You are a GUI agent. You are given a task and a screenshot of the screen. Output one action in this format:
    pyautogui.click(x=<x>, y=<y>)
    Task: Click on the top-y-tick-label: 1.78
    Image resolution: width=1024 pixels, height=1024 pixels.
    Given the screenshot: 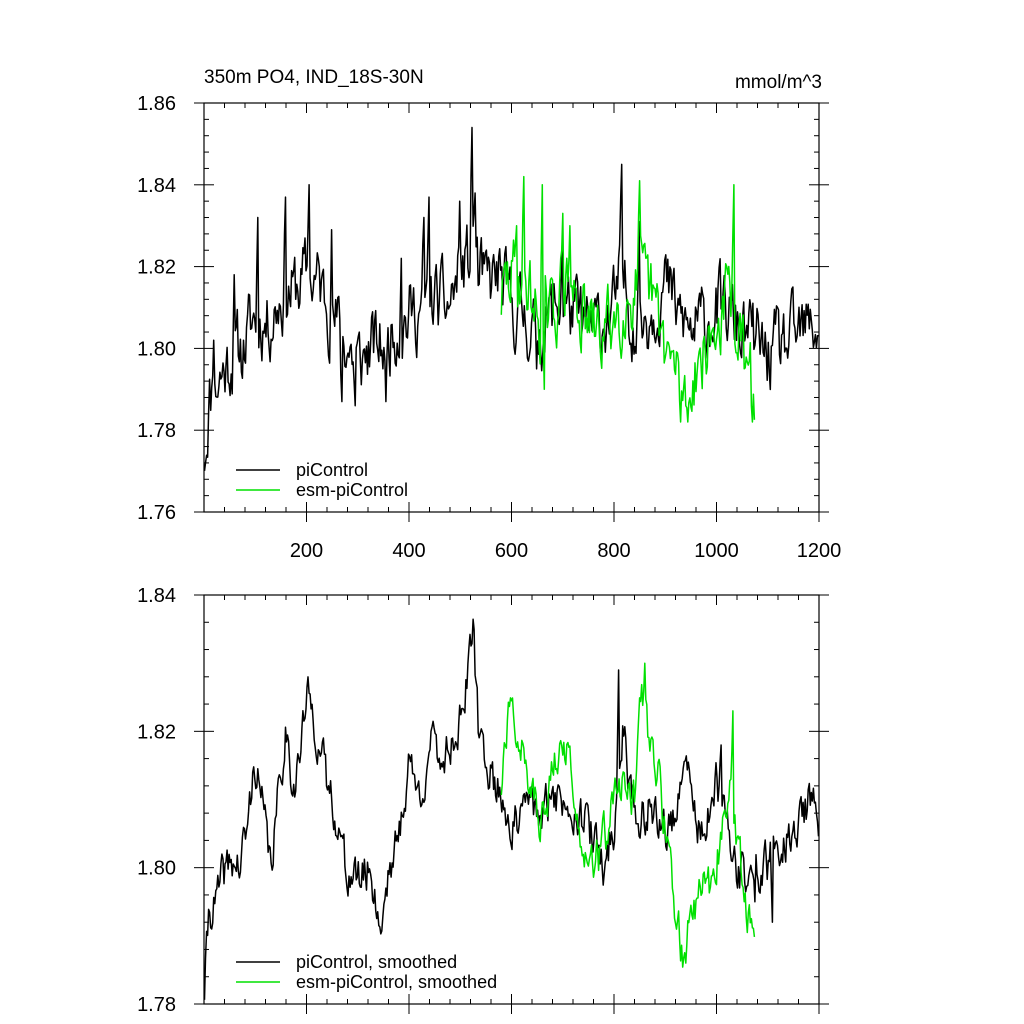 What is the action you would take?
    pyautogui.click(x=156, y=431)
    